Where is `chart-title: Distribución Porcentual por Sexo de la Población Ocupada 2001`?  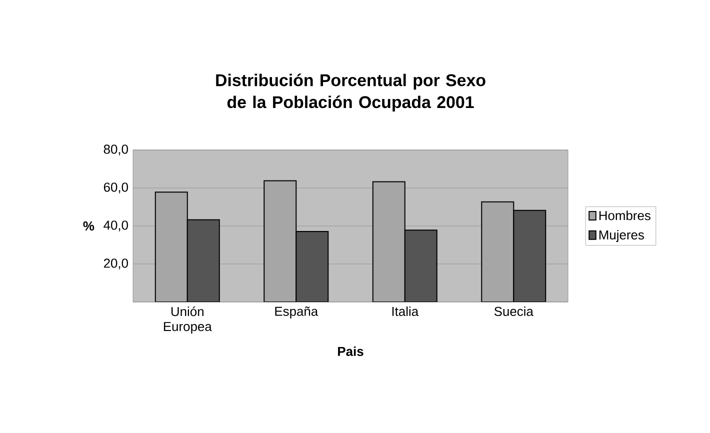
chart-title: Distribución Porcentual por Sexo de la Población Ocupada 2001 is located at coordinates (351, 93).